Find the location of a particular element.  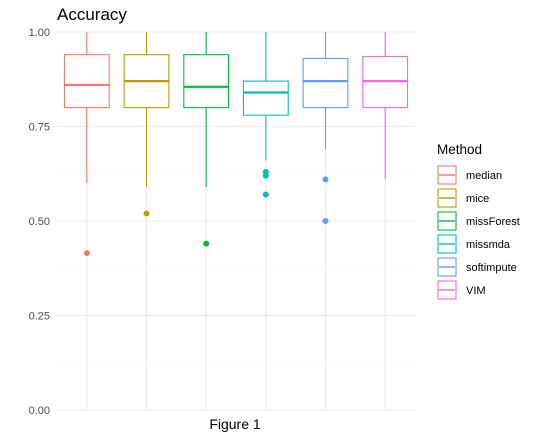

y-axis: 0.00 0.25 0.50 0.75 1.00 is located at coordinates (39, 222).